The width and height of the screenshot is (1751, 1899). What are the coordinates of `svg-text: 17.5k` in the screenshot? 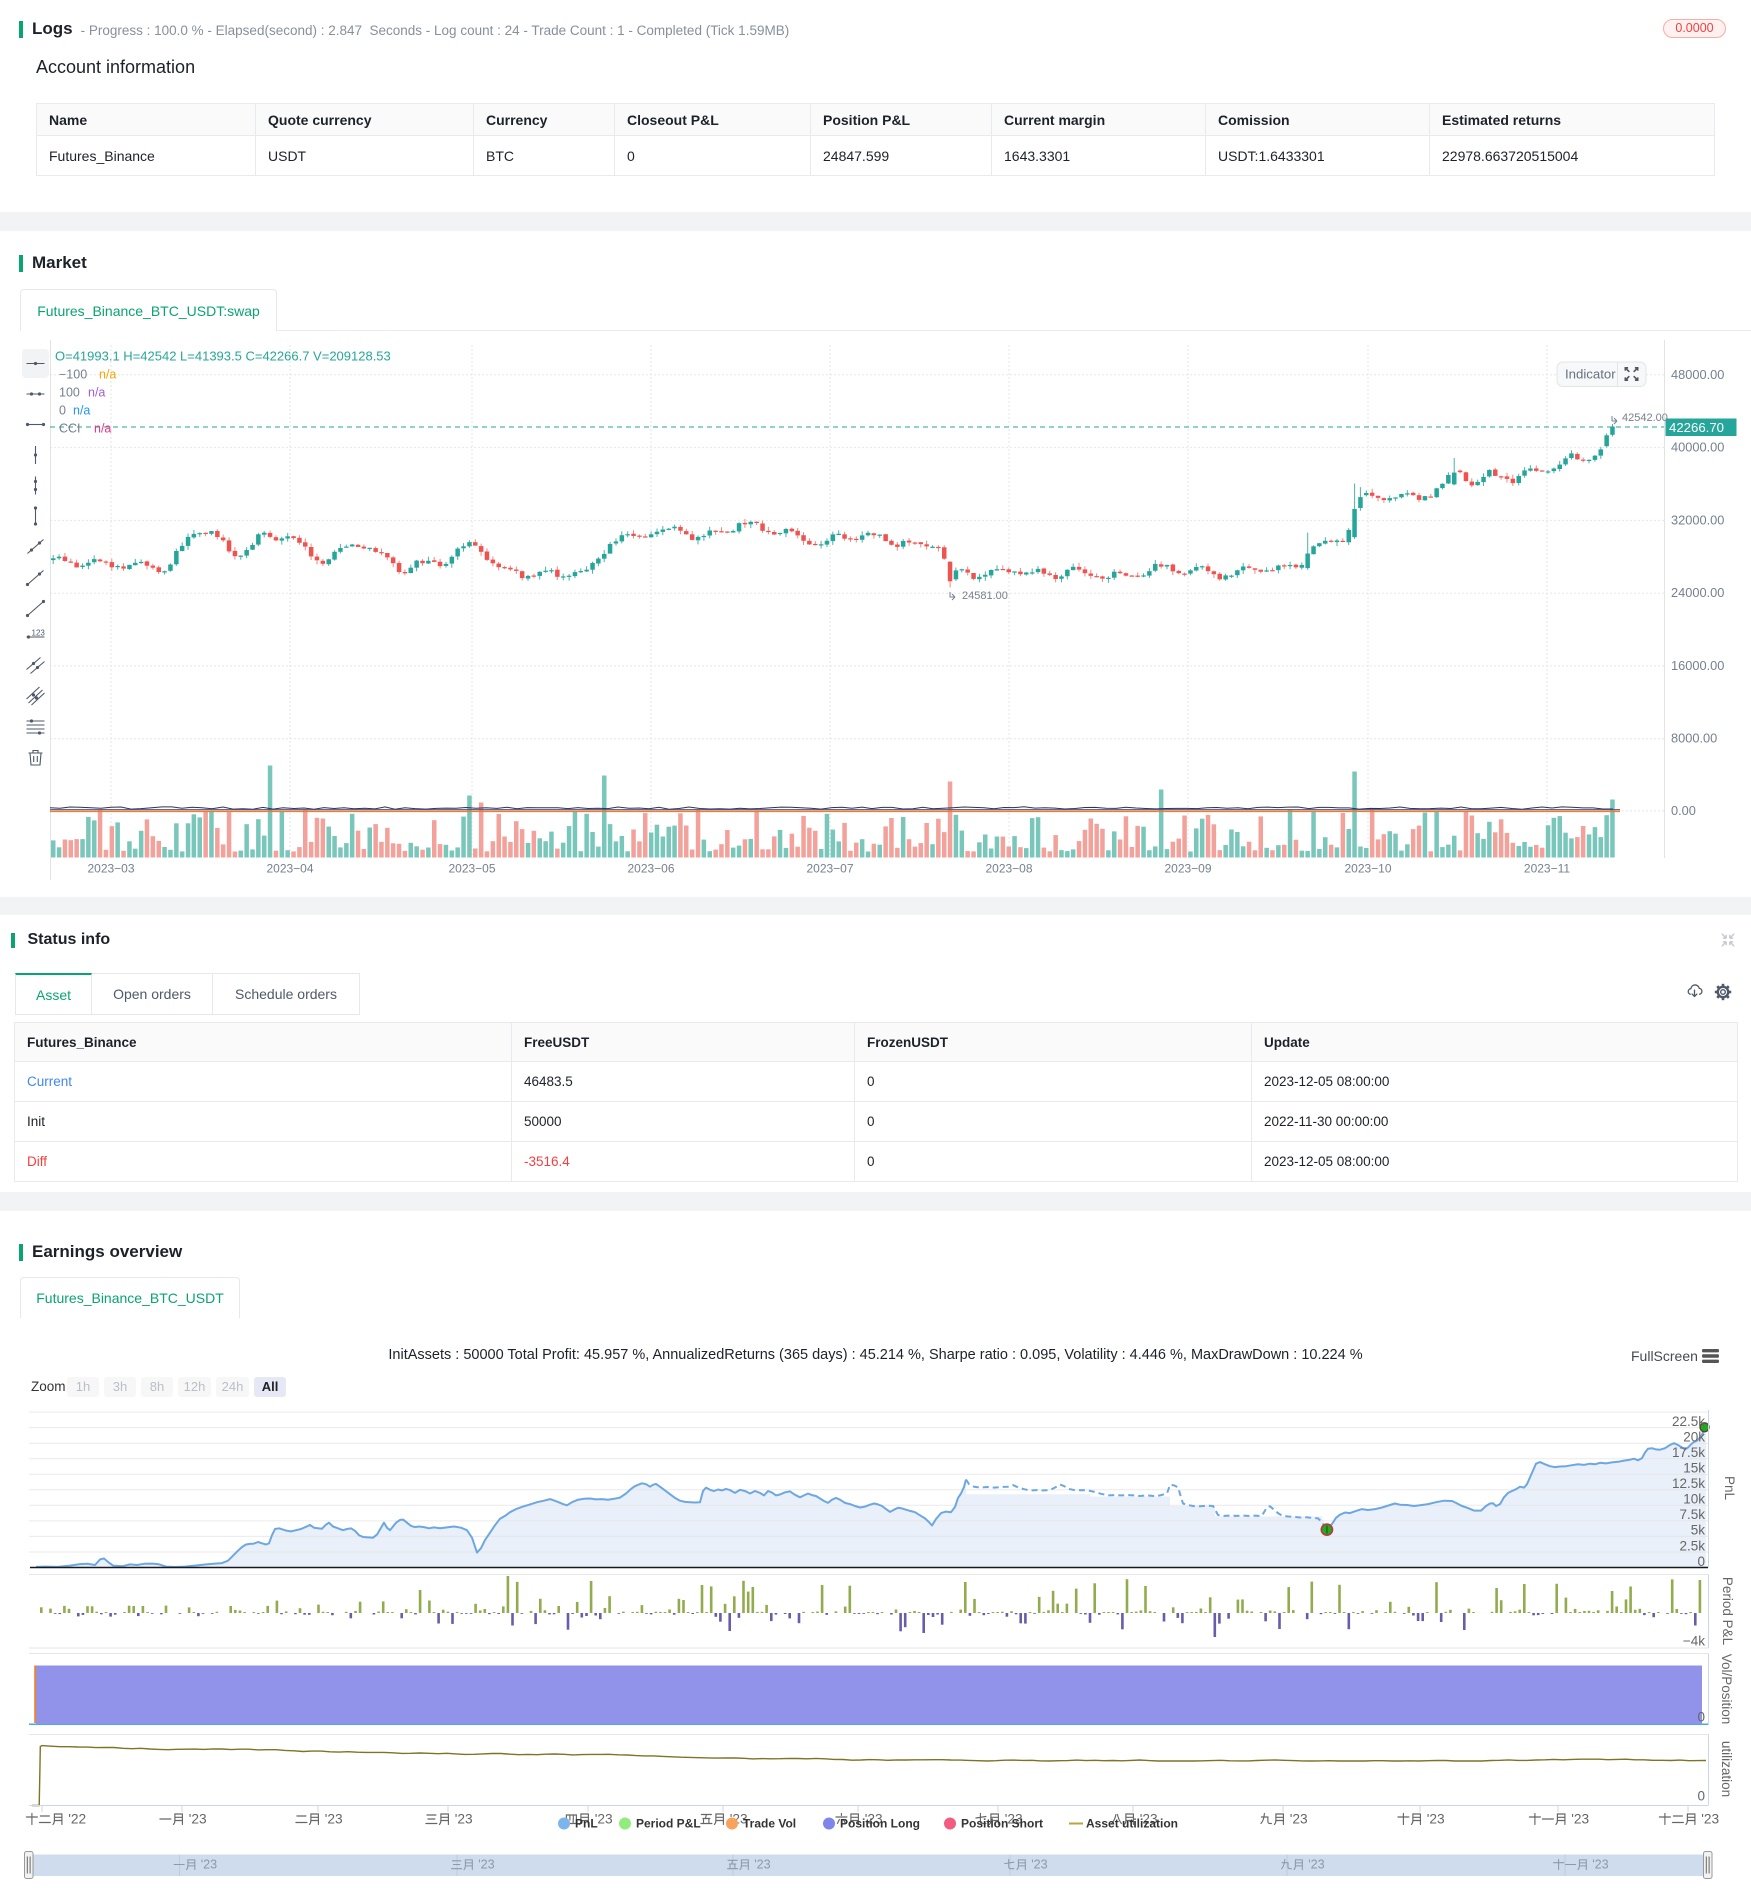 It's located at (1688, 1452).